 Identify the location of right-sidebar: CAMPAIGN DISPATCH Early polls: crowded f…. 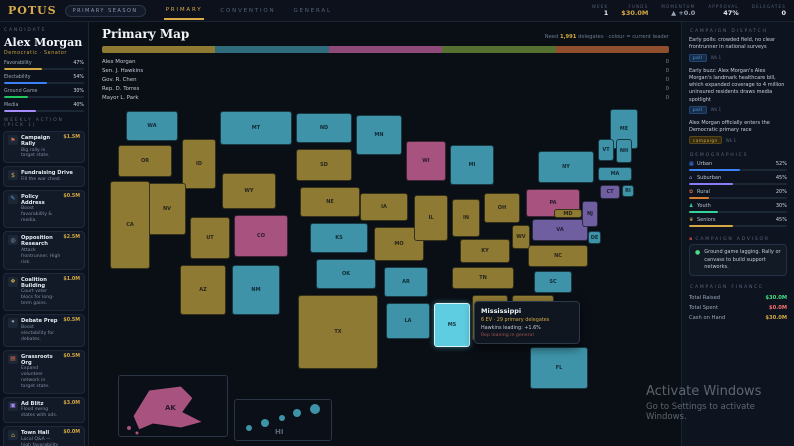
(737, 234).